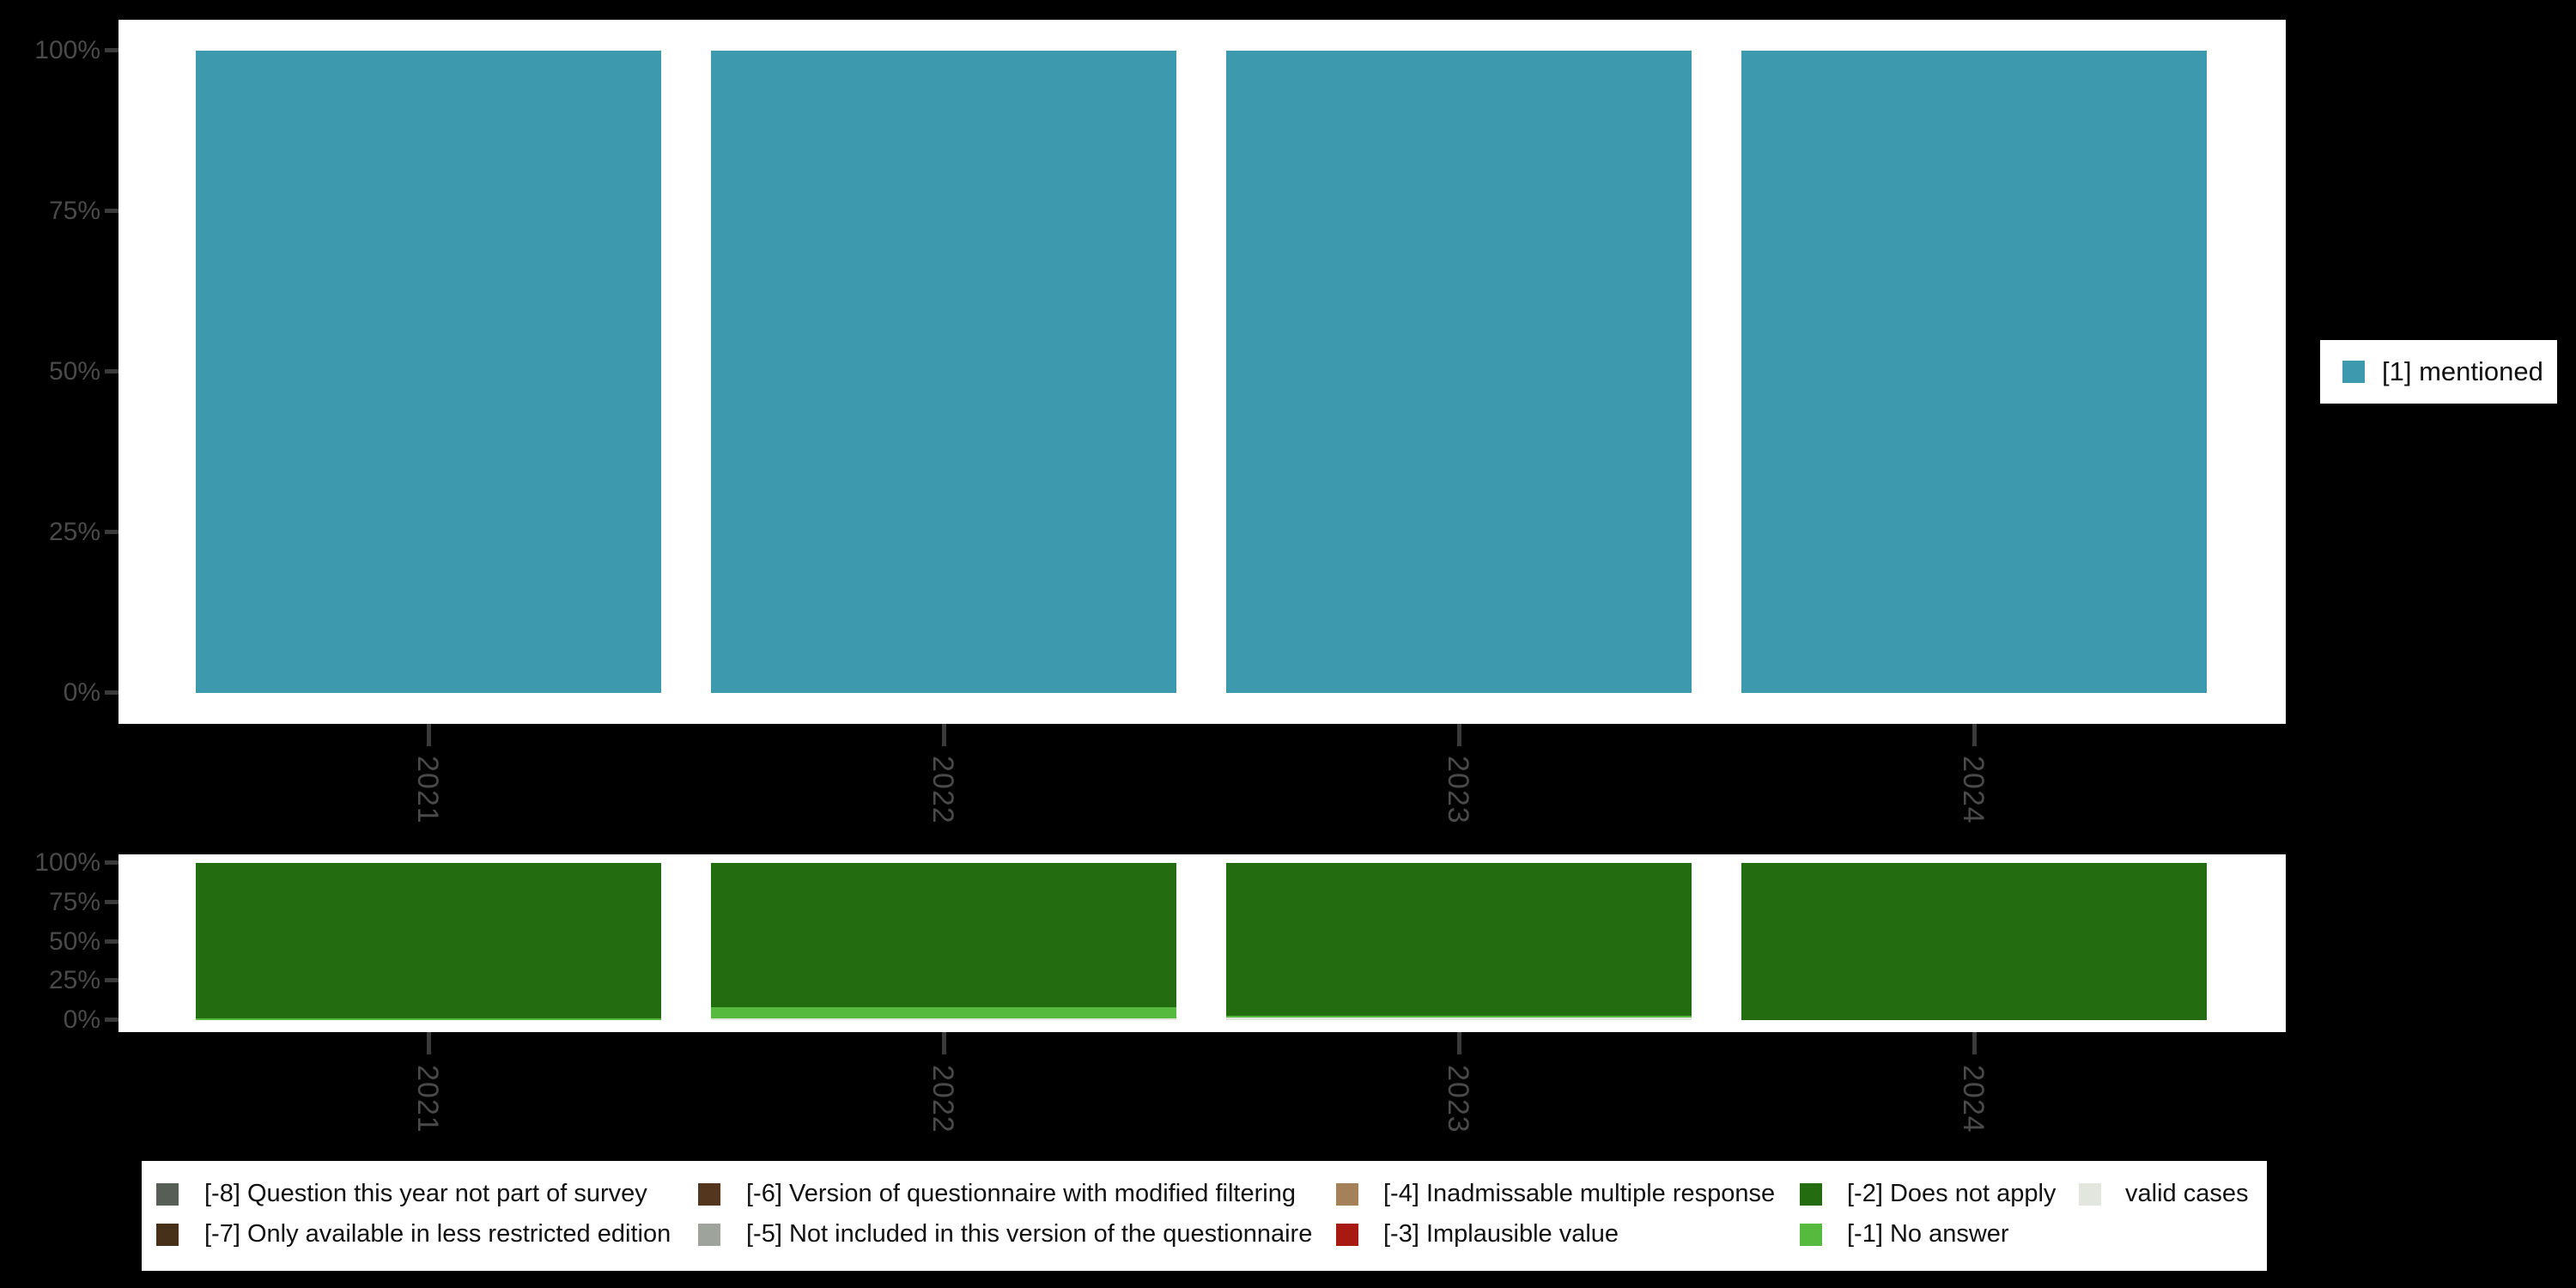  Describe the element at coordinates (1501, 1234) in the screenshot. I see `legend-label: [-3] Implausible value` at that location.